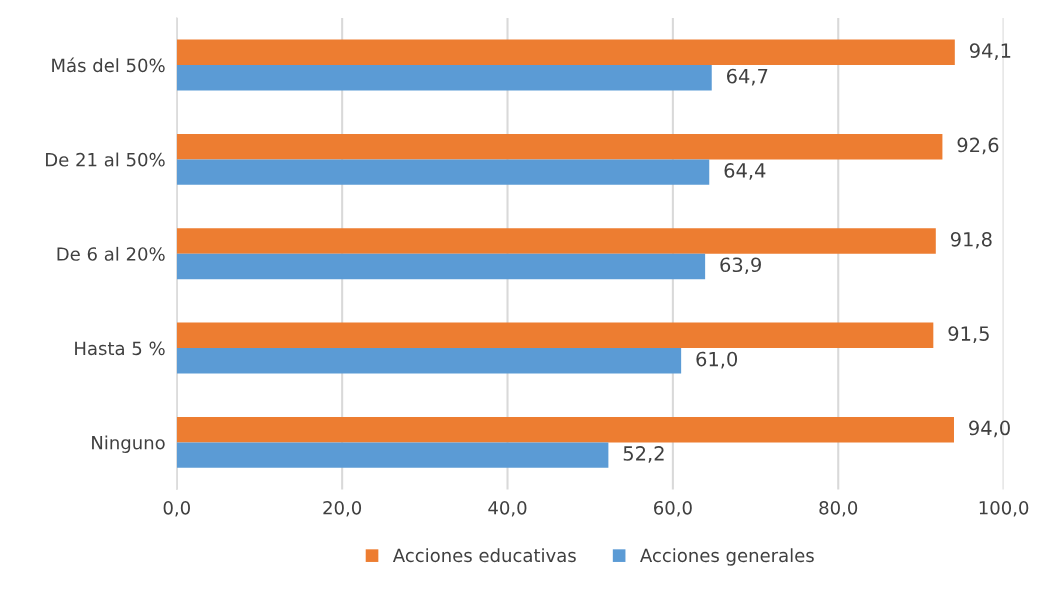 The width and height of the screenshot is (1040, 597). What do you see at coordinates (673, 508) in the screenshot?
I see `x-tick-label: 60,0` at bounding box center [673, 508].